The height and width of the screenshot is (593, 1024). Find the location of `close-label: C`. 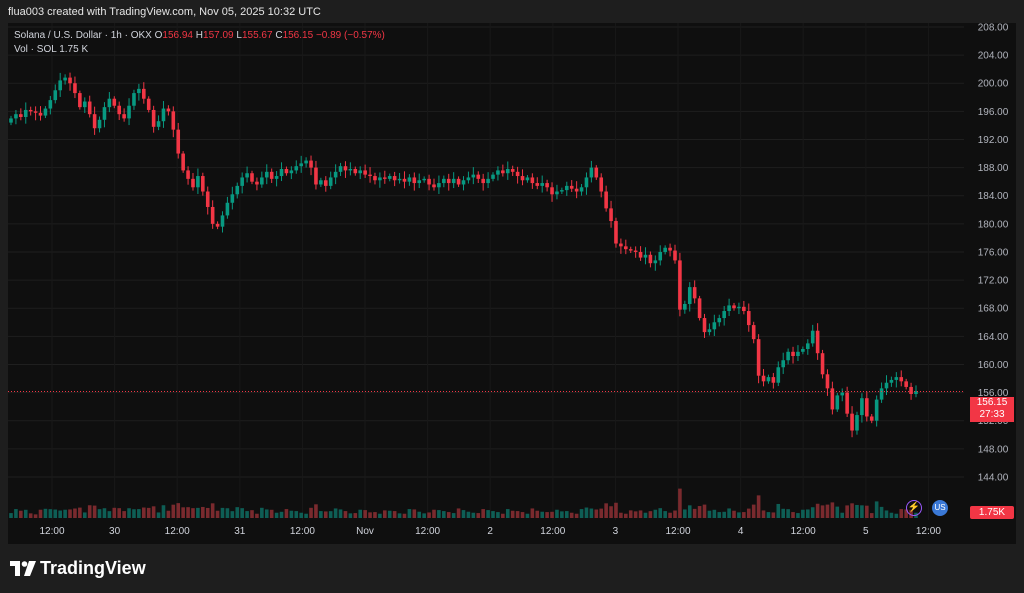

close-label: C is located at coordinates (279, 35).